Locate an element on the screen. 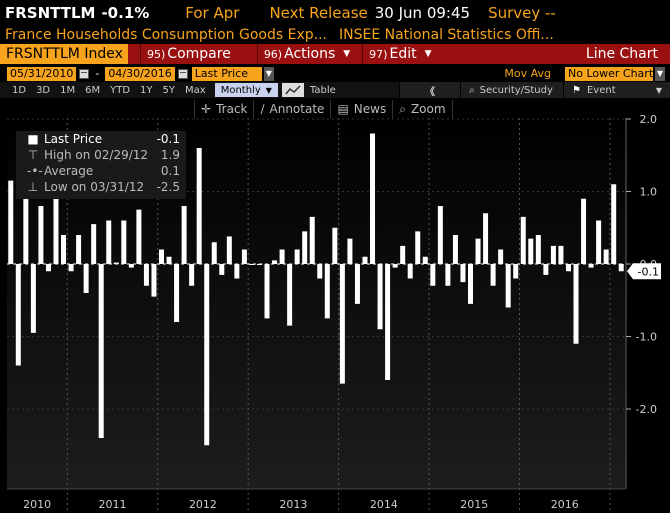 Image resolution: width=670 pixels, height=513 pixels. x-tick-label: 2011 is located at coordinates (113, 504).